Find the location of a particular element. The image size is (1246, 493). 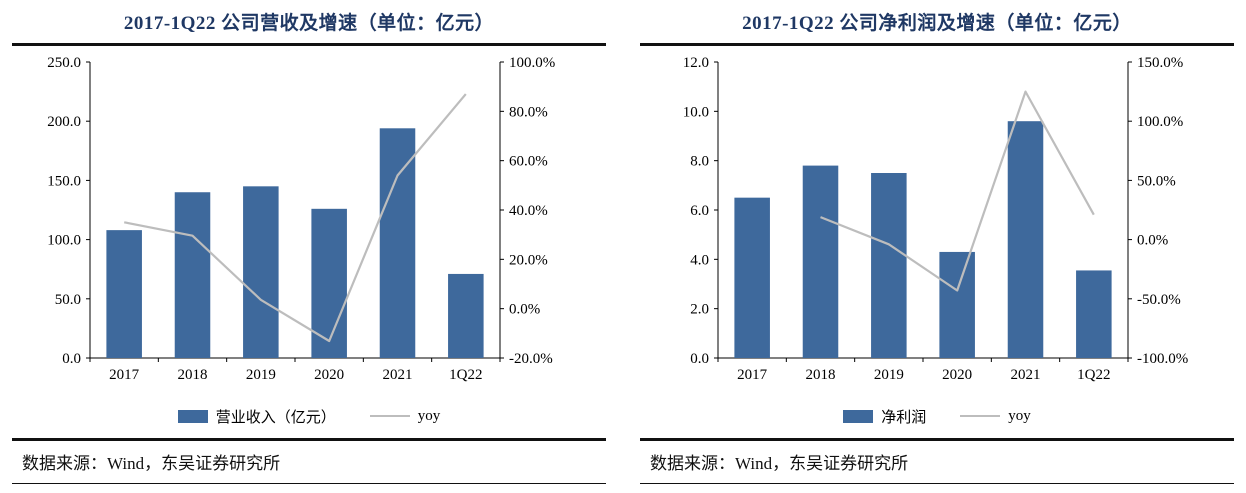

net-profit-chart-legend: 净利润 yoy is located at coordinates (937, 416).